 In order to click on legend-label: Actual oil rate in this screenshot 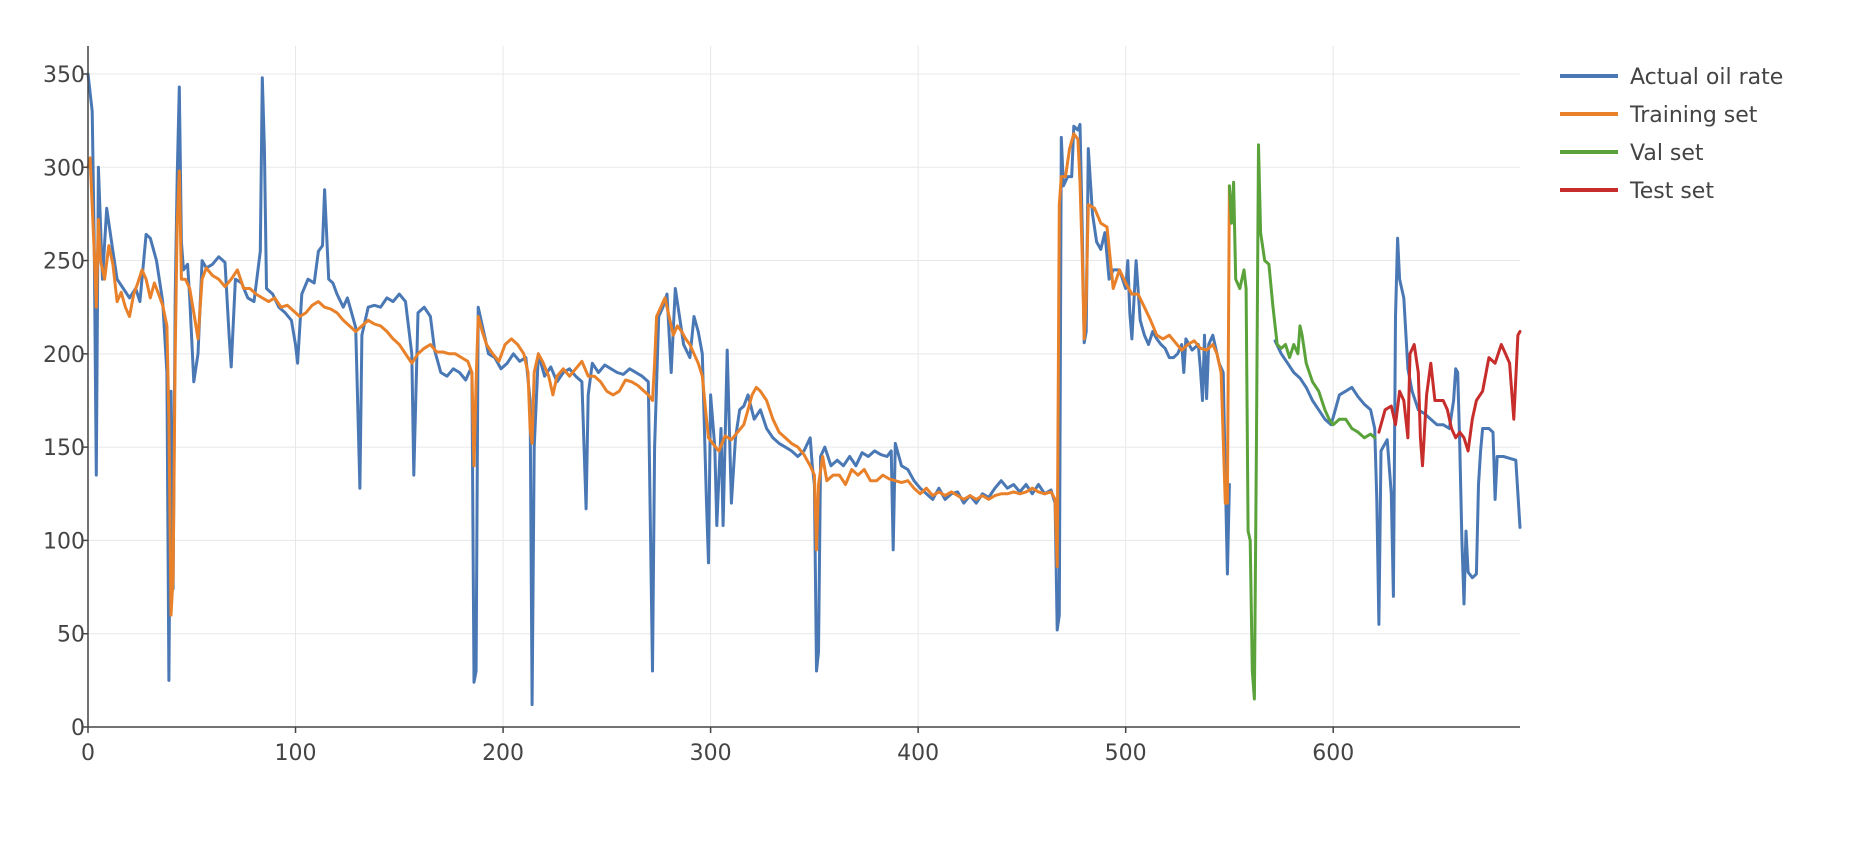, I will do `click(1706, 77)`.